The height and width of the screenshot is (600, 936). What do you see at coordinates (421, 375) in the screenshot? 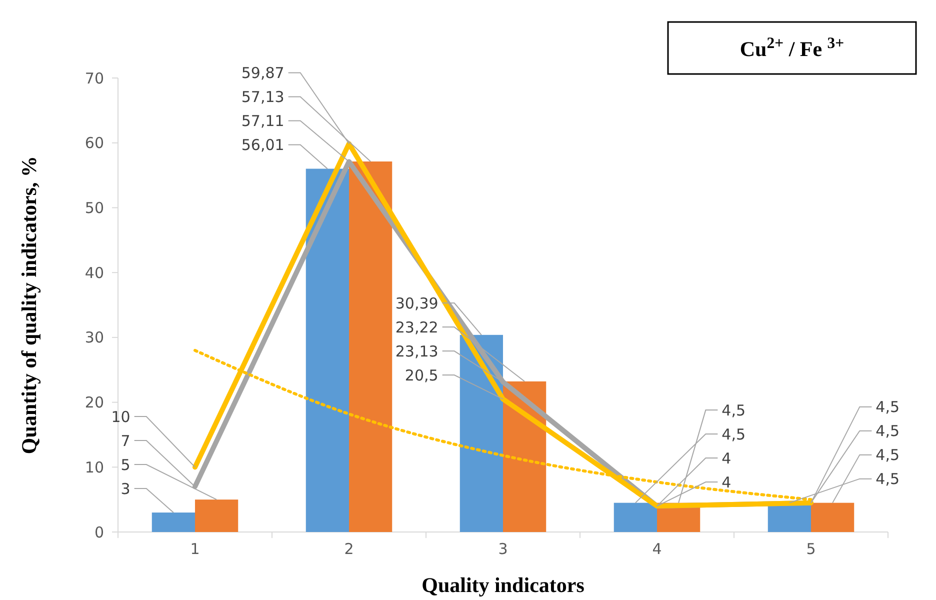
I see `data-label: 20,5` at bounding box center [421, 375].